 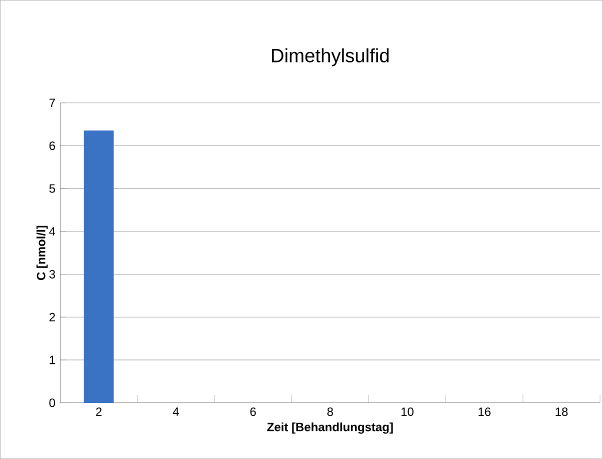 I want to click on x-axis-title: Zeit [Behandlungstag], so click(x=330, y=428).